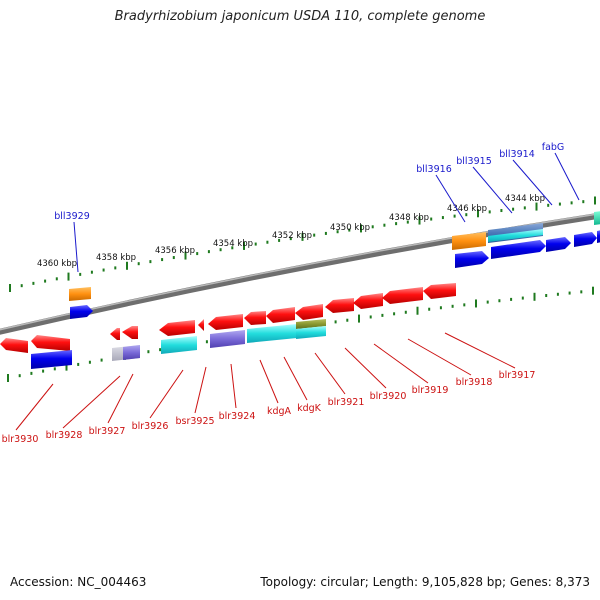 This screenshot has height=600, width=600. What do you see at coordinates (175, 251) in the screenshot?
I see `scale-label: 4356 kbp` at bounding box center [175, 251].